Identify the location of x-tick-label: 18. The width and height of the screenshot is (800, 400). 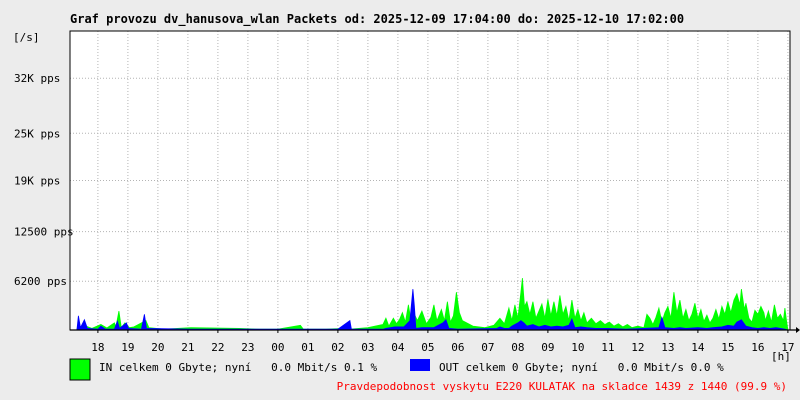
(97, 347).